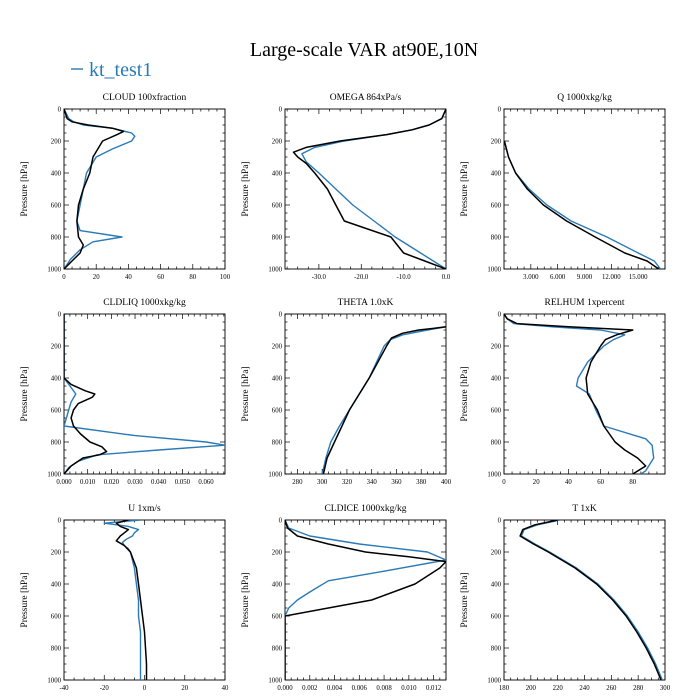 The height and width of the screenshot is (700, 700). I want to click on x-tick-label: 380, so click(421, 482).